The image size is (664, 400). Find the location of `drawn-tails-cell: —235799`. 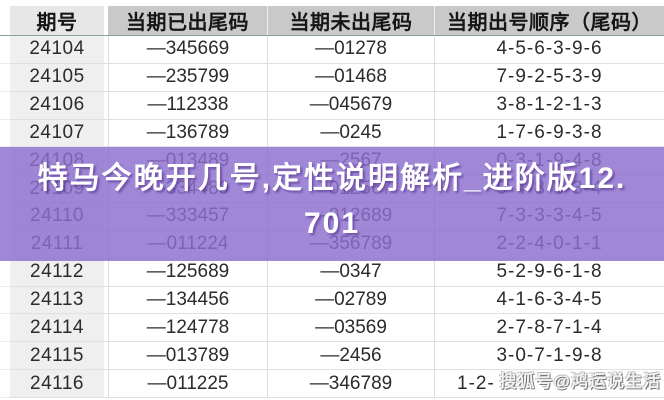

drawn-tails-cell: —235799 is located at coordinates (188, 77).